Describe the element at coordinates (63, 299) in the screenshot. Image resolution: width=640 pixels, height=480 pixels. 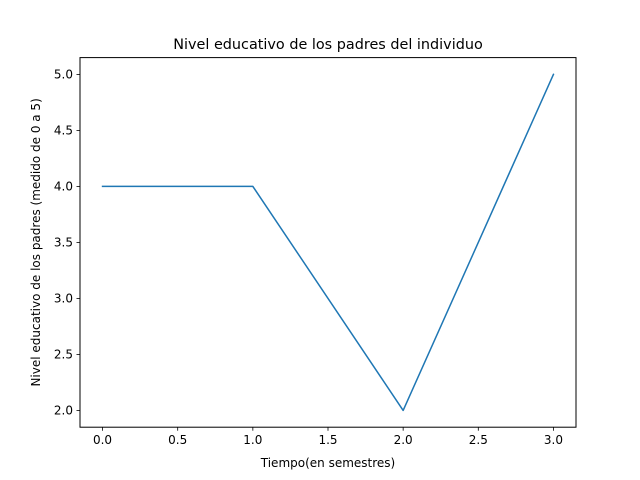
I see `y-tick-label: 3.0` at that location.